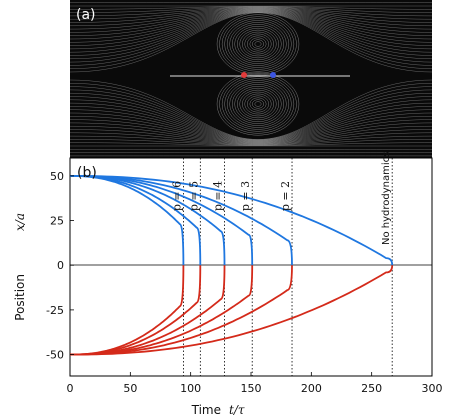  Describe the element at coordinates (57, 176) in the screenshot. I see `y-tick-label: 50` at that location.